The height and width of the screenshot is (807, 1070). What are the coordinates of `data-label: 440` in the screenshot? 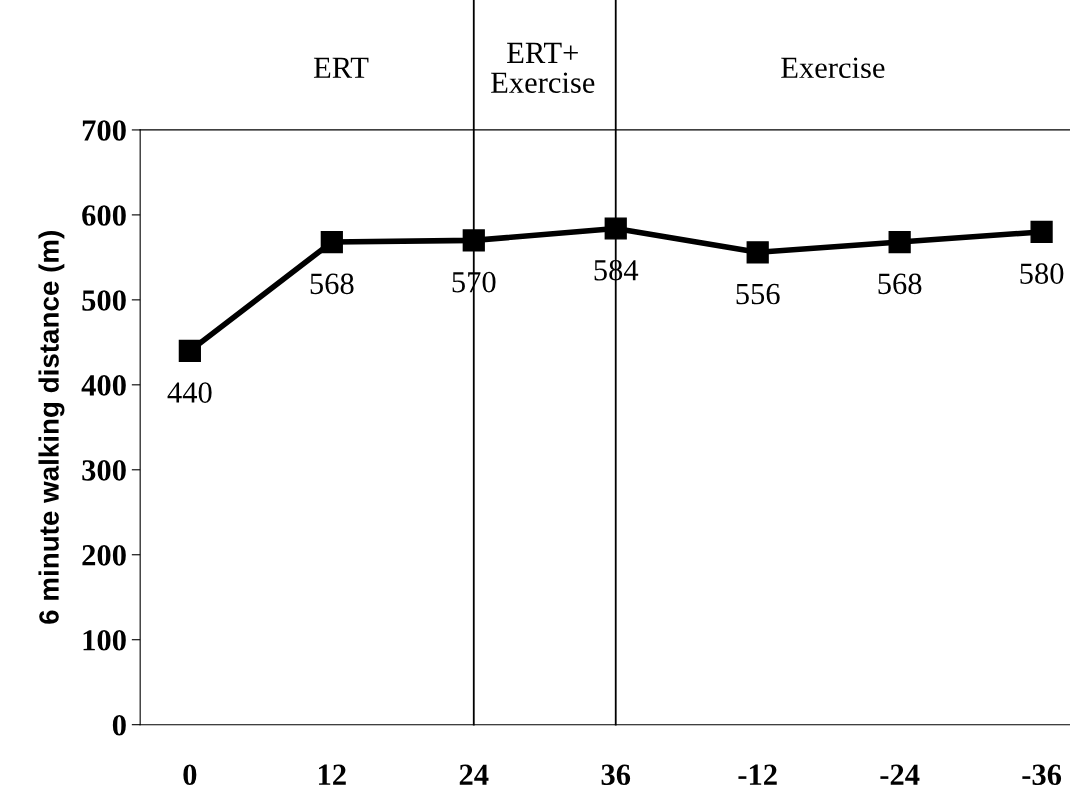 It's located at (189, 392).